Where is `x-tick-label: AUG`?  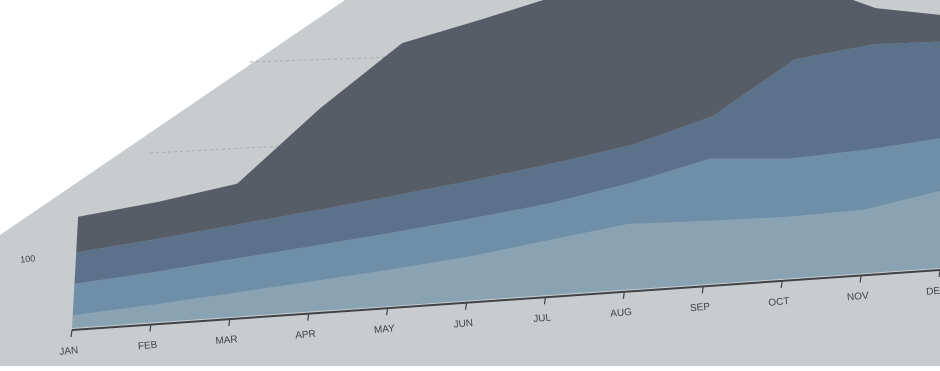 x-tick-label: AUG is located at coordinates (621, 313).